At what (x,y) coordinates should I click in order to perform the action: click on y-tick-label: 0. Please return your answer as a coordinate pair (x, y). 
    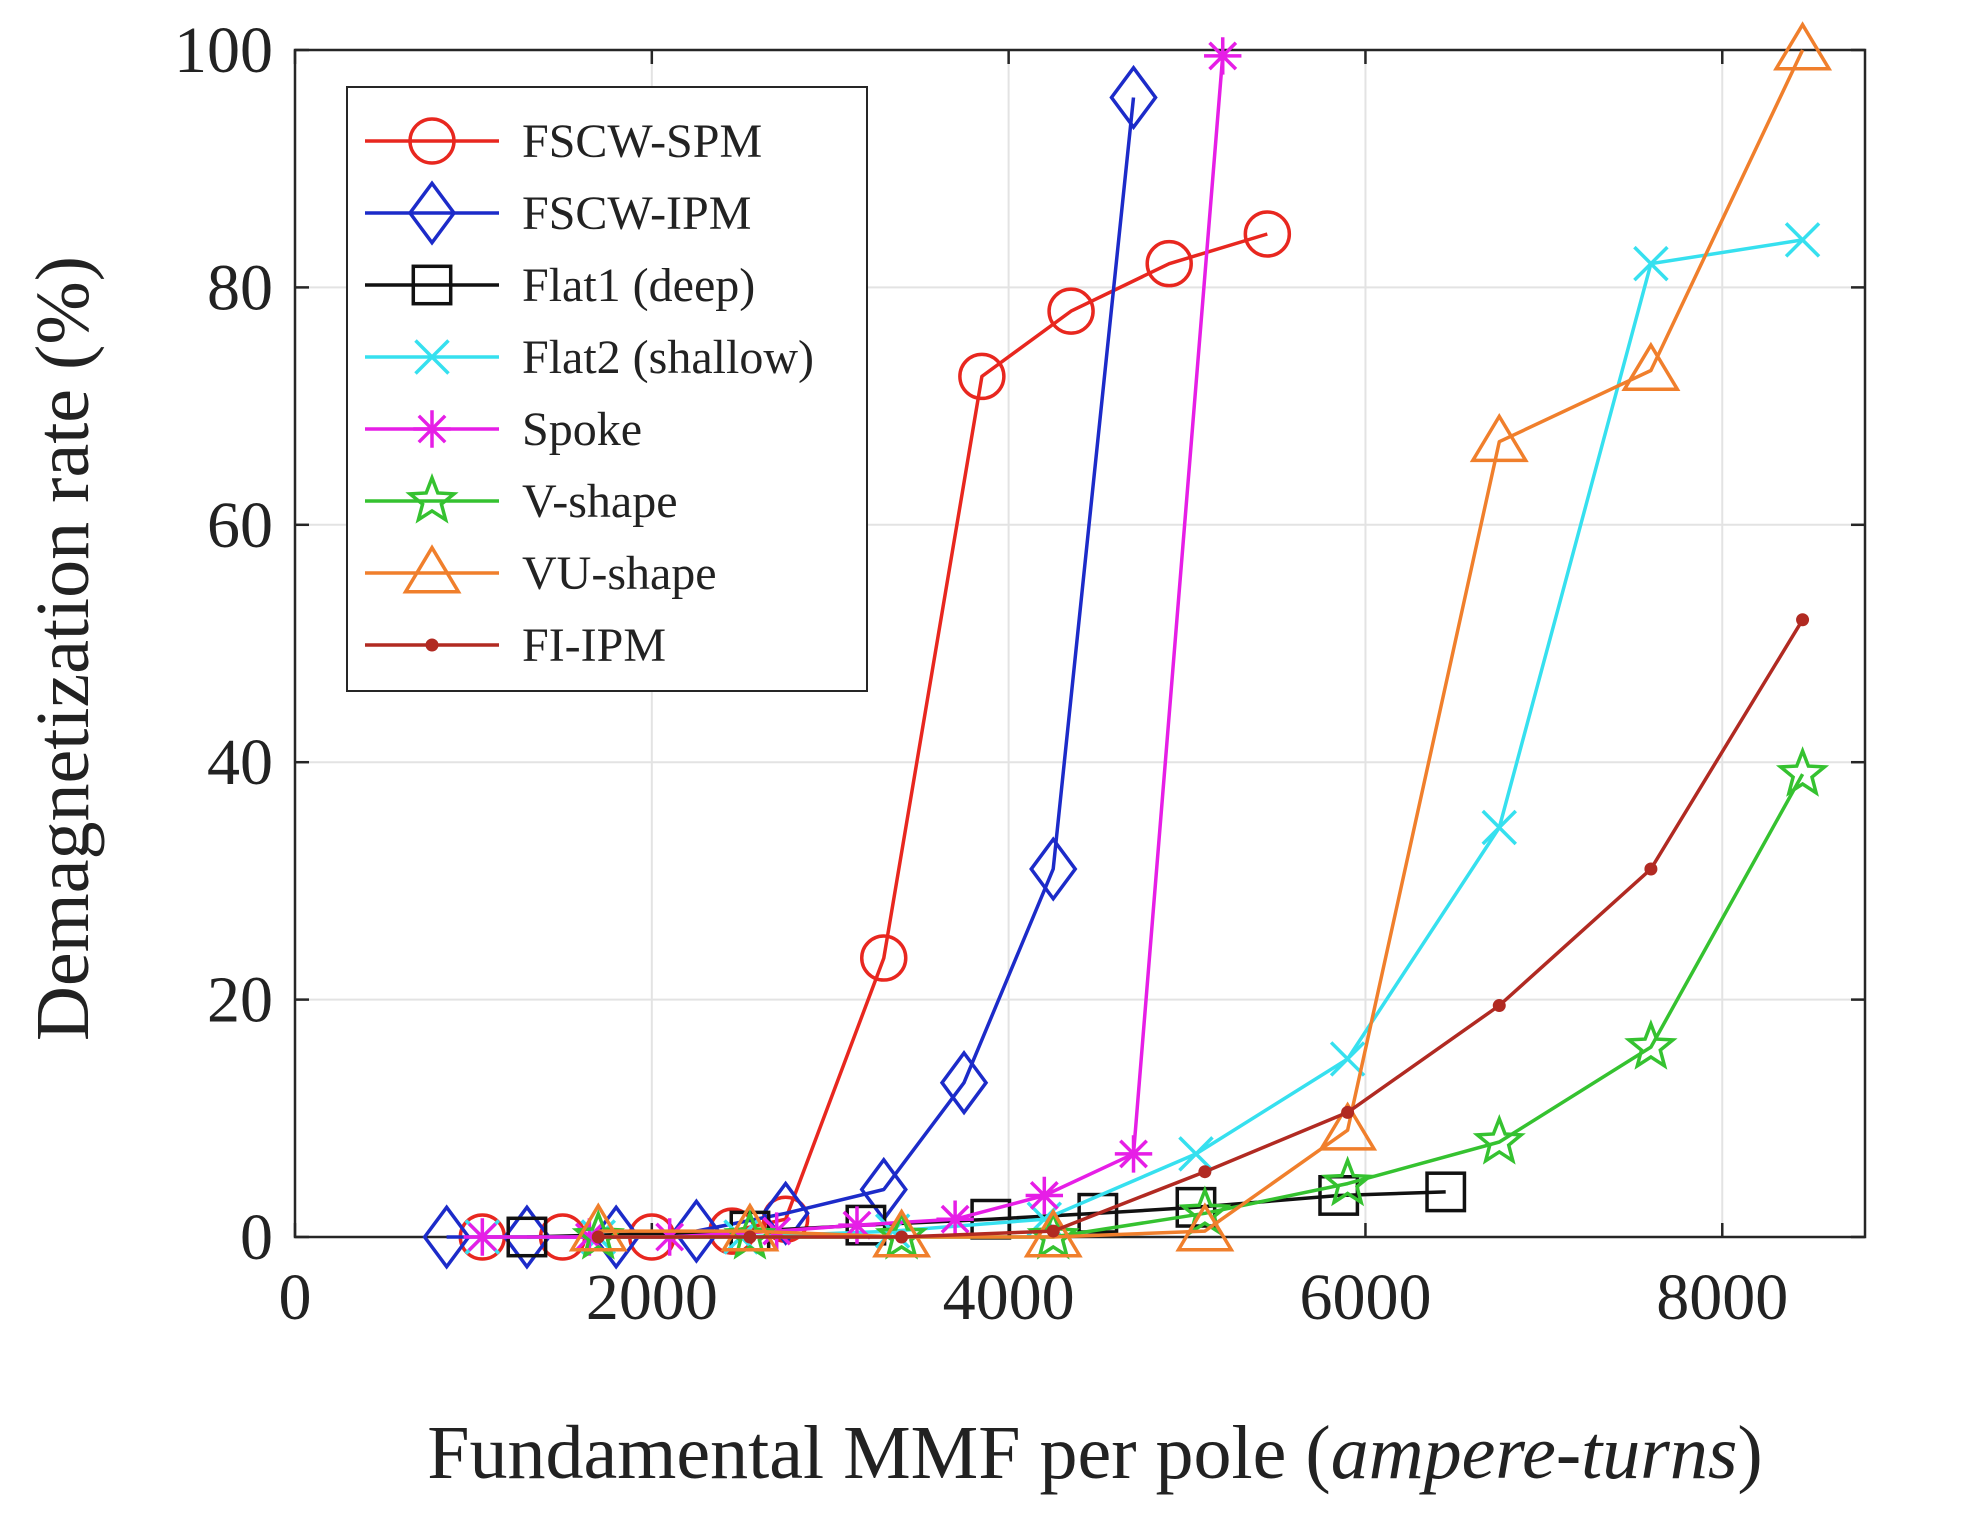
    Looking at the image, I should click on (256, 1237).